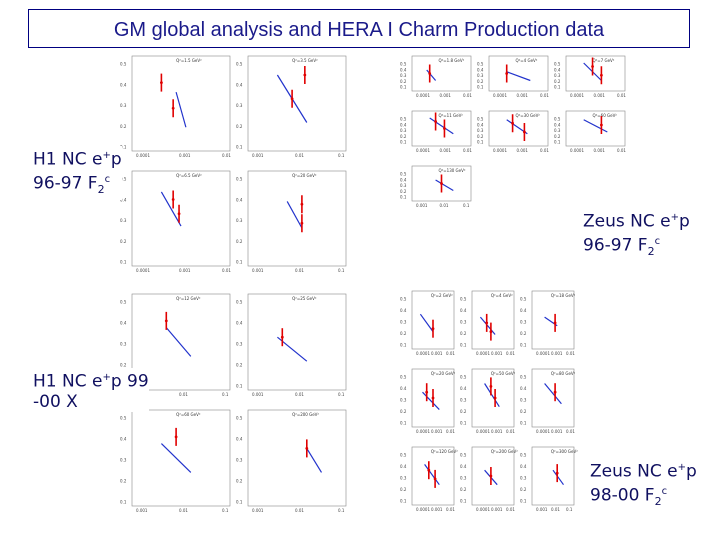 This screenshot has width=720, height=540. What do you see at coordinates (643, 485) in the screenshot?
I see `label-zeus-9800: Zeus NC e+p 98-00 F2c` at bounding box center [643, 485].